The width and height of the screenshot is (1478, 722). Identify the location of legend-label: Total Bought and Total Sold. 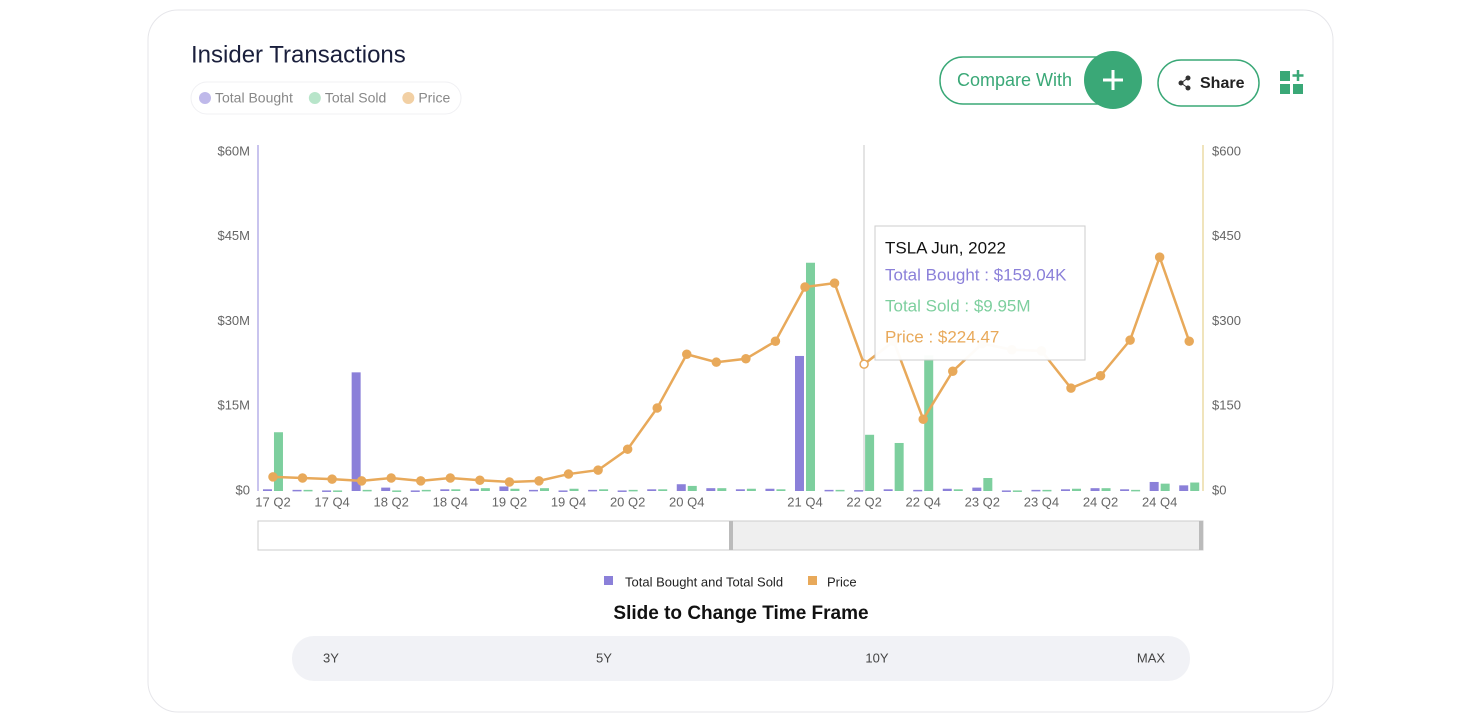
(704, 581).